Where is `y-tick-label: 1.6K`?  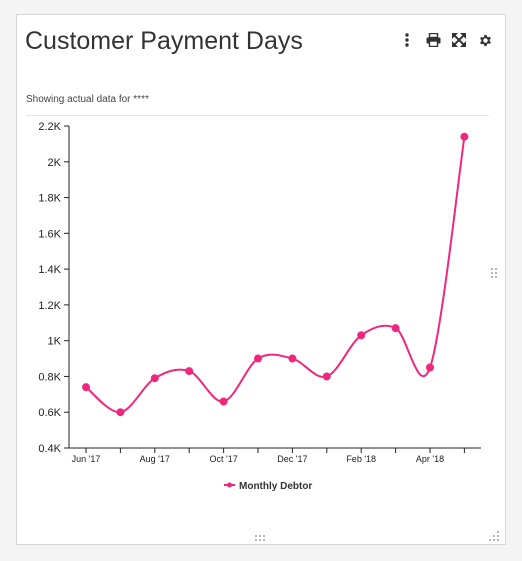
y-tick-label: 1.6K is located at coordinates (49, 234).